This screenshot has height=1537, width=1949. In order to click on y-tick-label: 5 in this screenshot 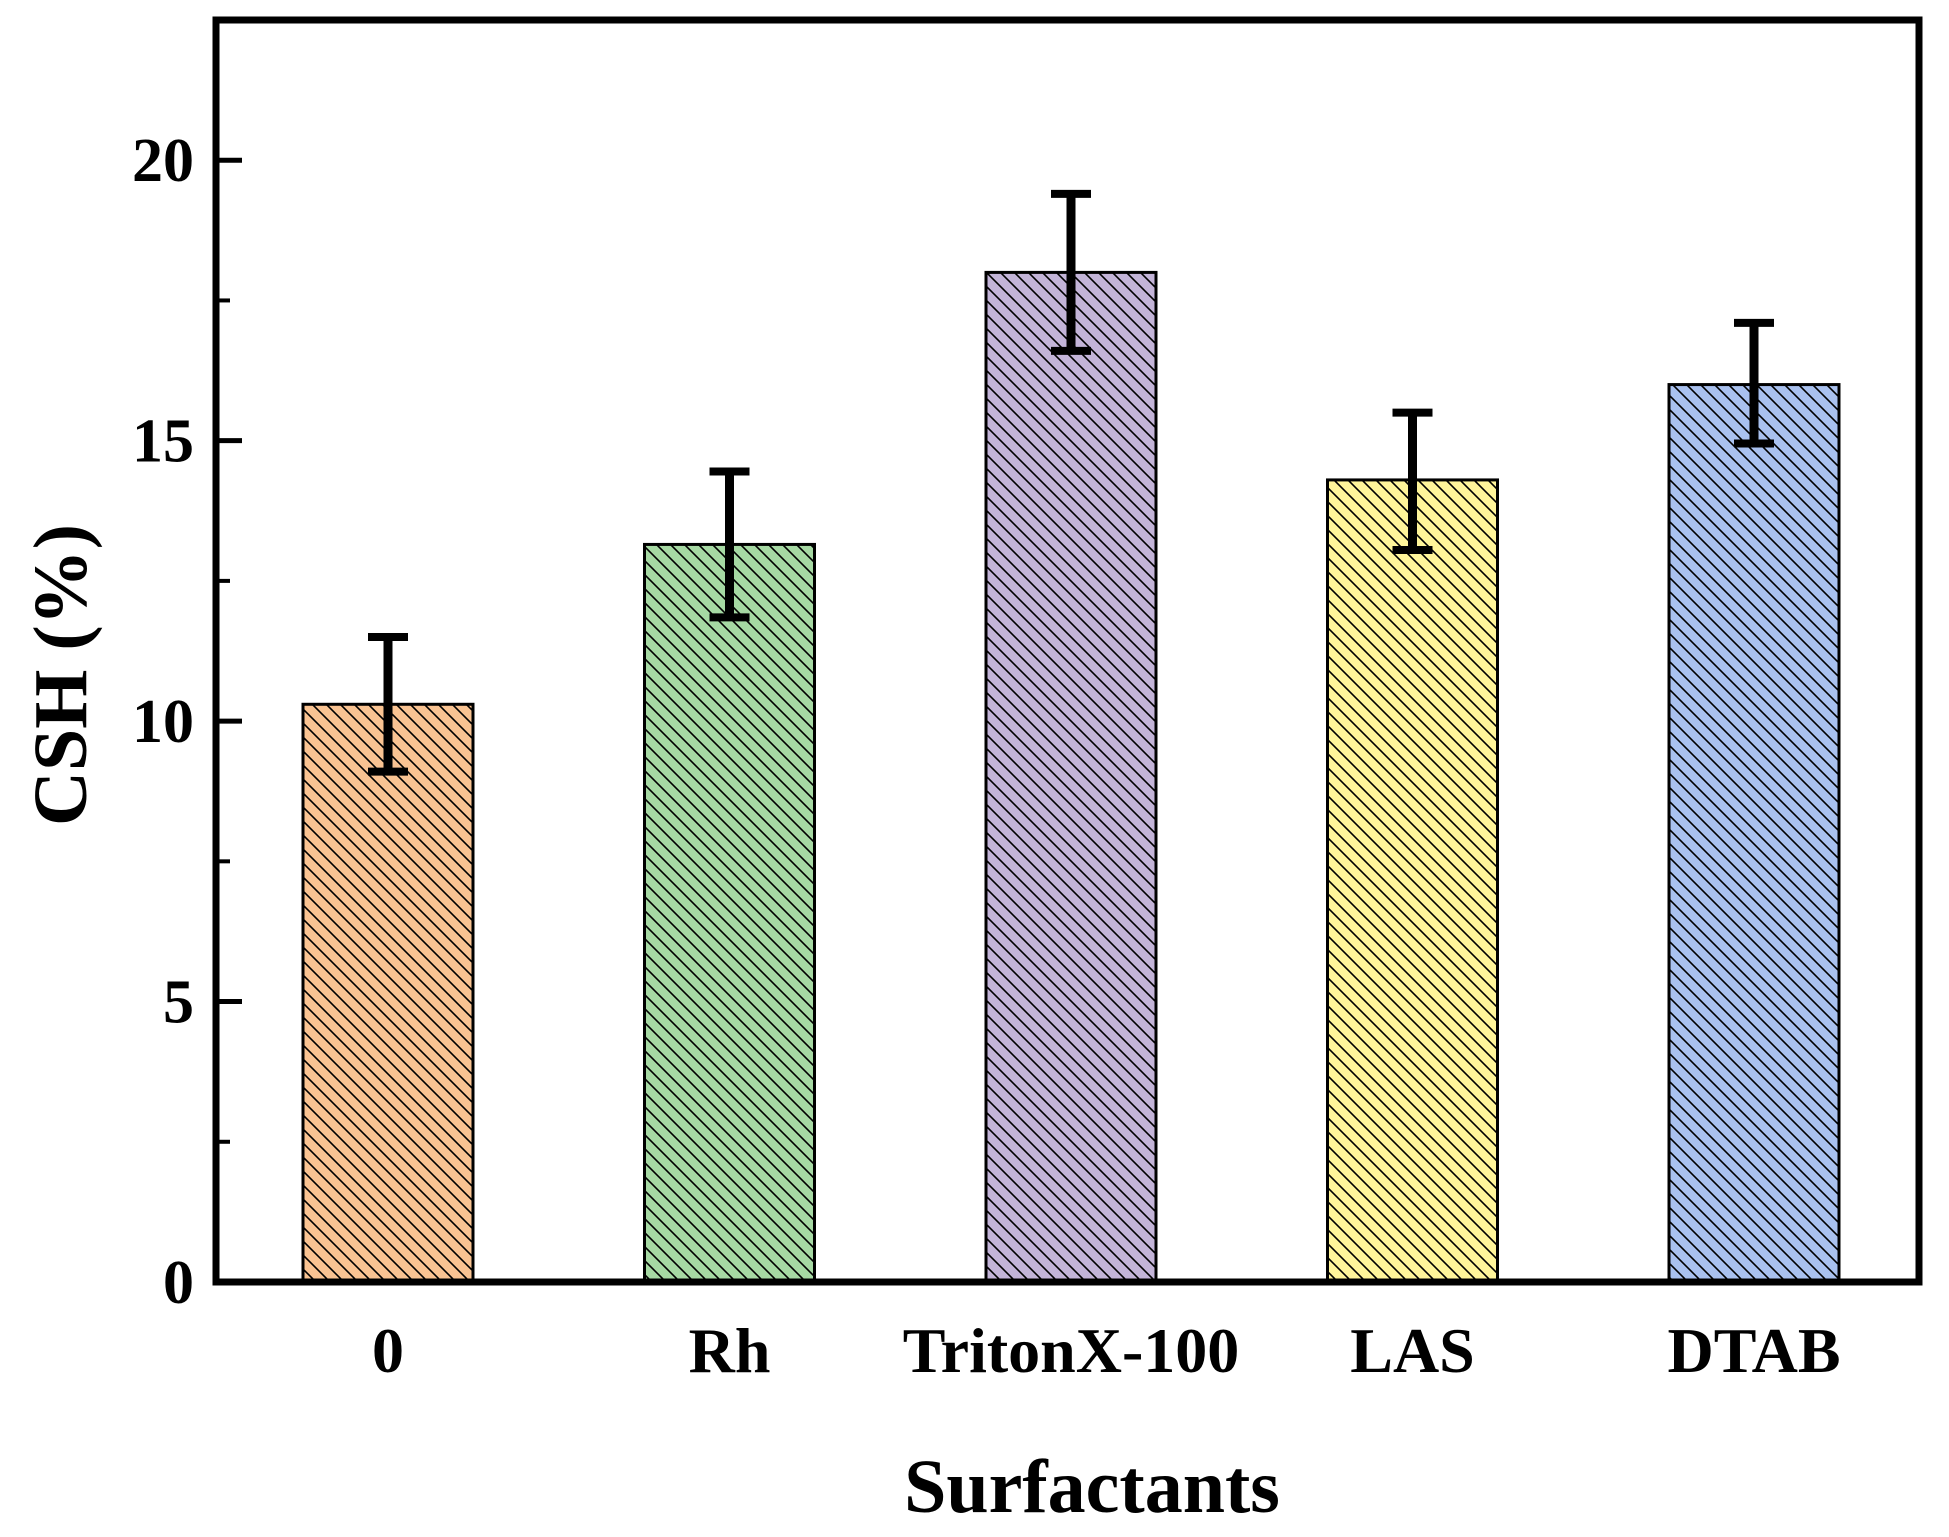, I will do `click(178, 1003)`.